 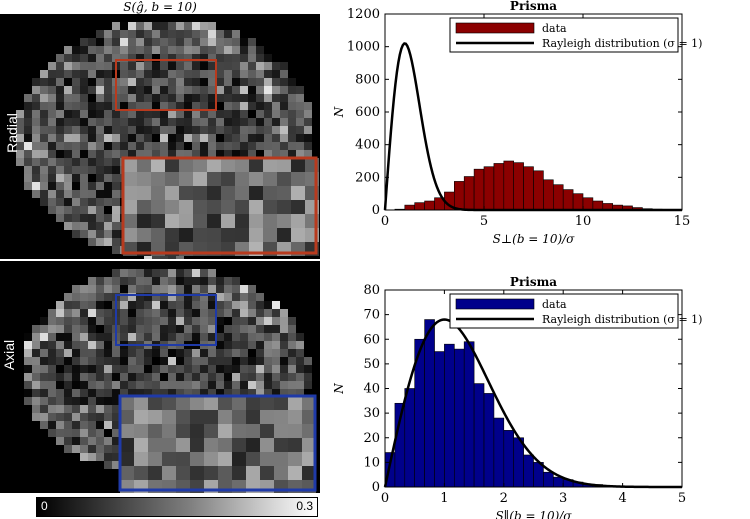 I want to click on y-tick-label: 30, so click(x=371, y=413).